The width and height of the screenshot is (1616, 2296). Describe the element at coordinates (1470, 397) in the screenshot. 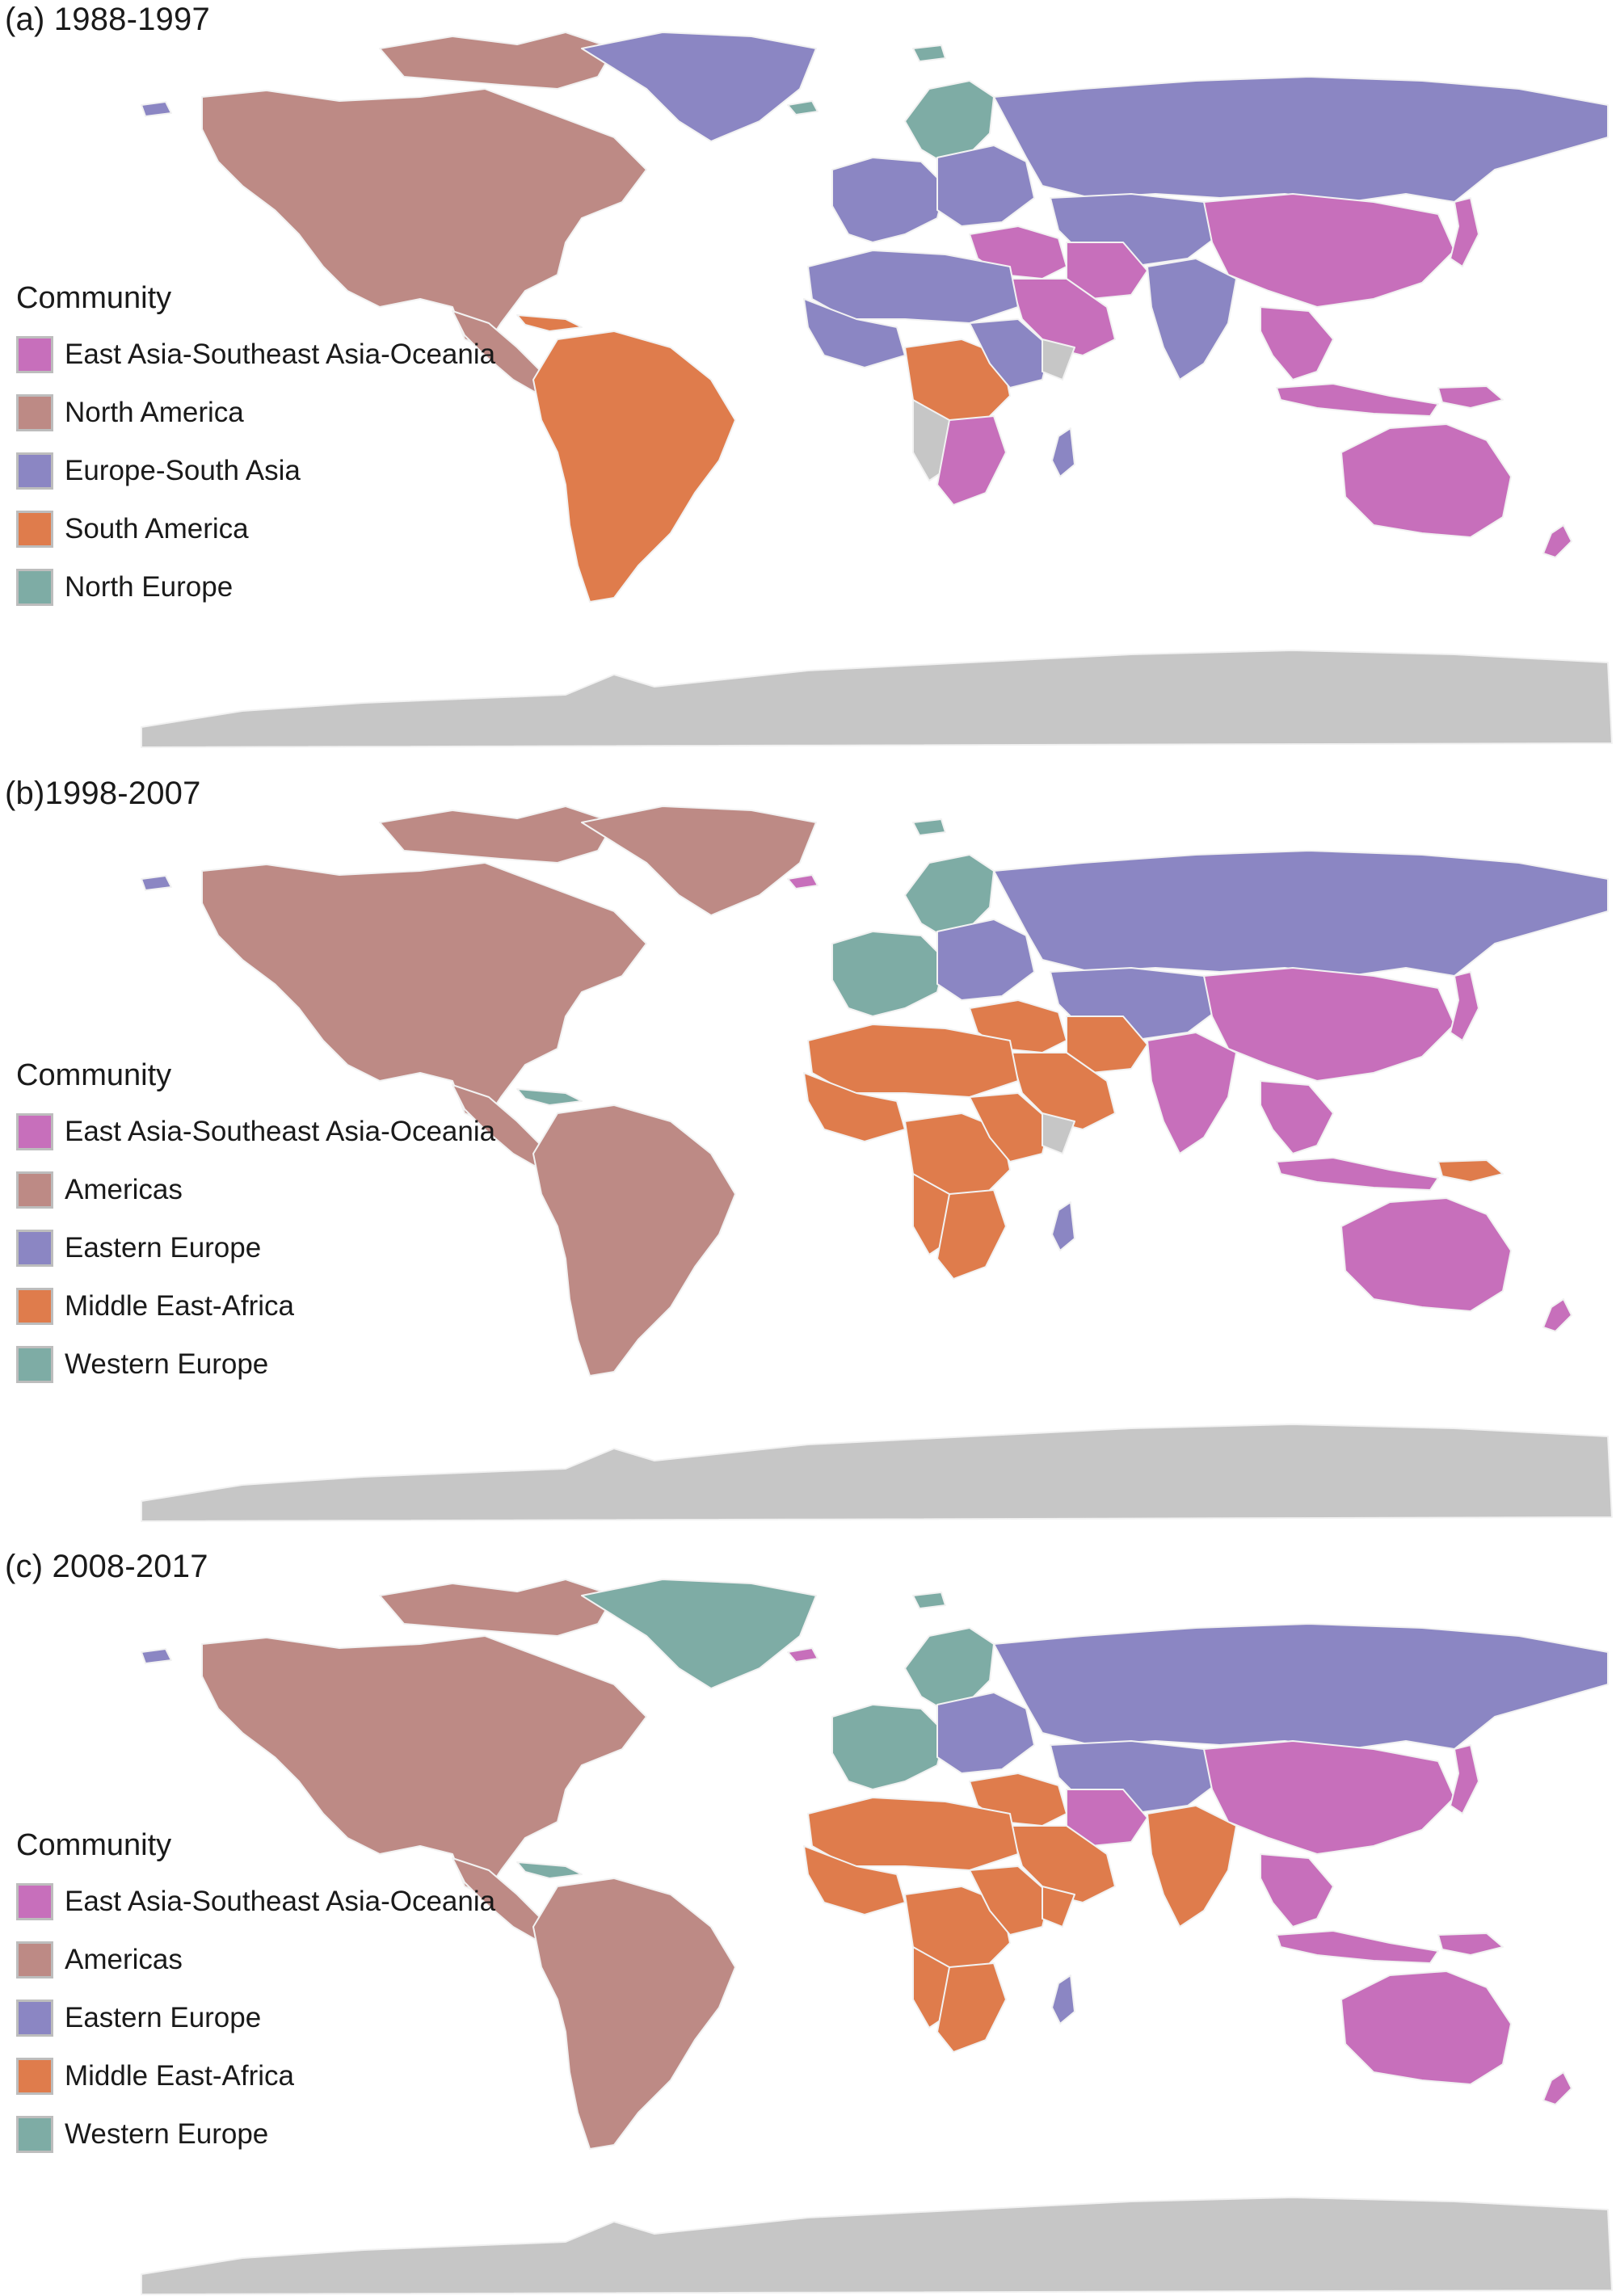

I see `region-new-guinea` at that location.